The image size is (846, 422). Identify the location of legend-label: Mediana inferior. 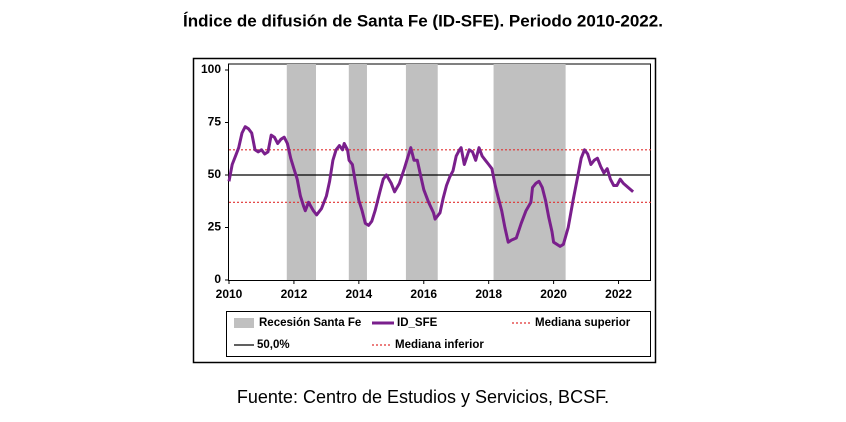
(439, 345).